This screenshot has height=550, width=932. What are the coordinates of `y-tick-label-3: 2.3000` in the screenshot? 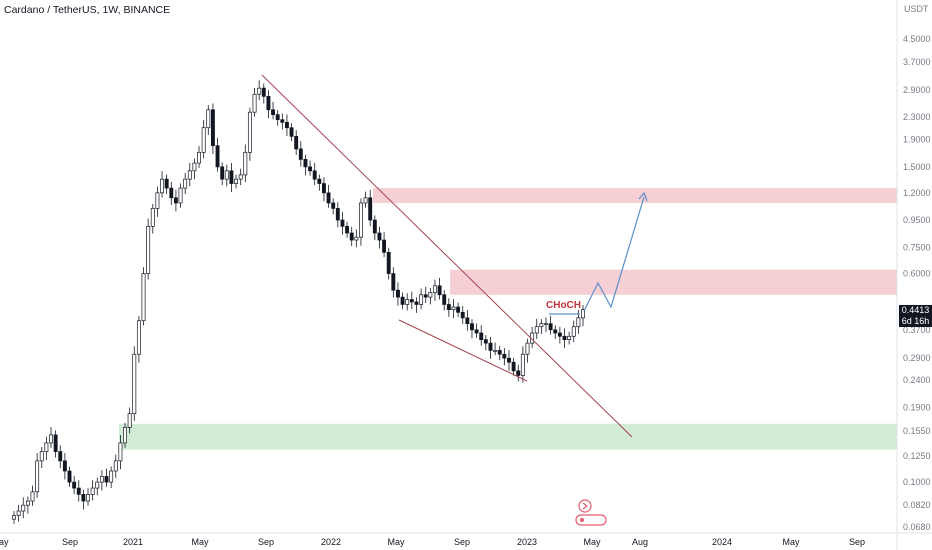 It's located at (917, 117).